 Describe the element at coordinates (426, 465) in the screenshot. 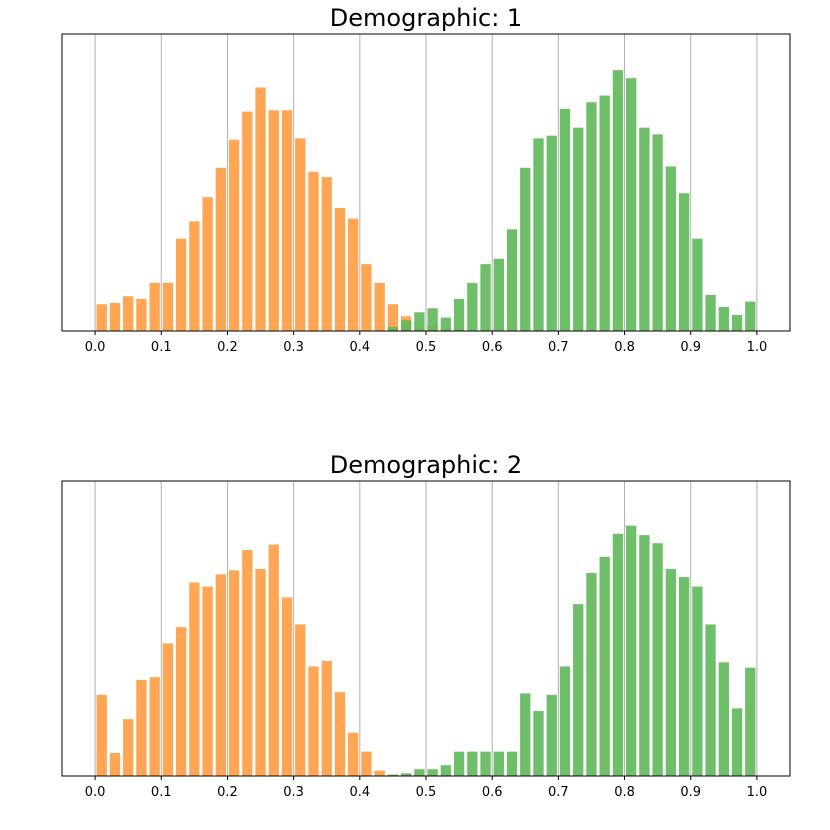

I see `chart-title: Demographic: 2` at that location.